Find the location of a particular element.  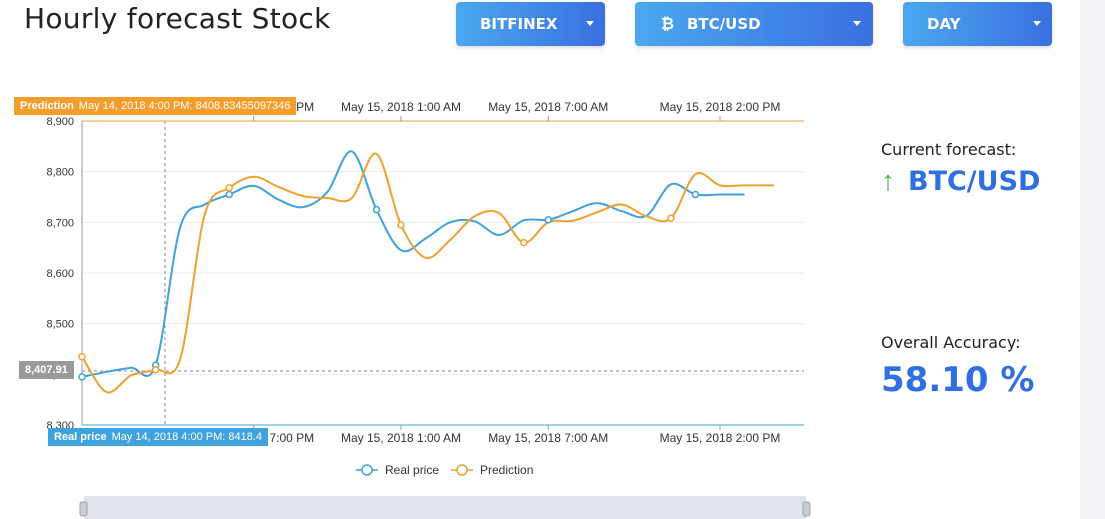

pair-dropdown: ₿ BTC/USD is located at coordinates (754, 24).